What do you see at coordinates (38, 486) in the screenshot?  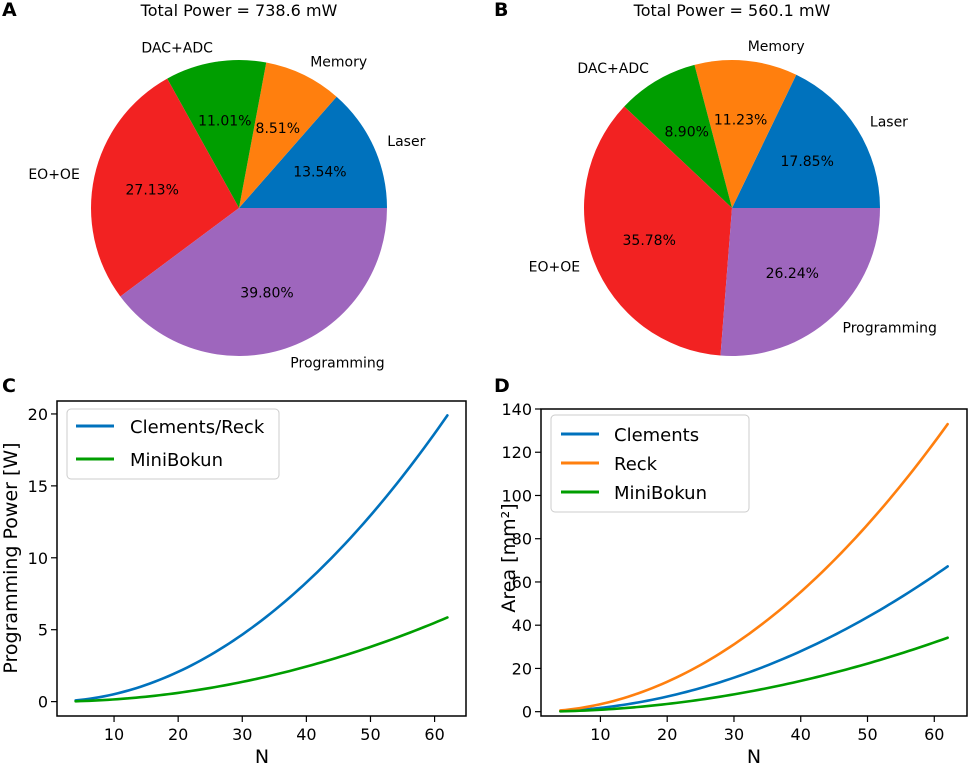 I see `chart-c-ytick-label: 15` at bounding box center [38, 486].